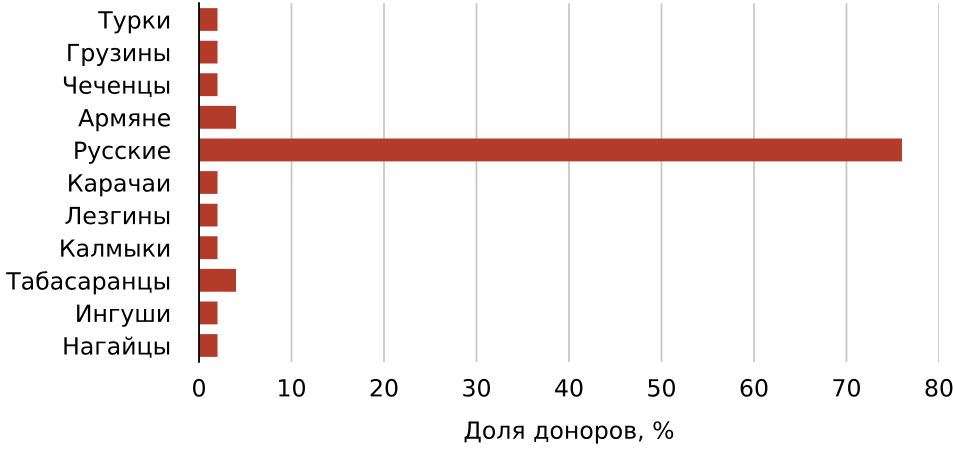  What do you see at coordinates (122, 153) in the screenshot?
I see `y-tick-label: Русские` at bounding box center [122, 153].